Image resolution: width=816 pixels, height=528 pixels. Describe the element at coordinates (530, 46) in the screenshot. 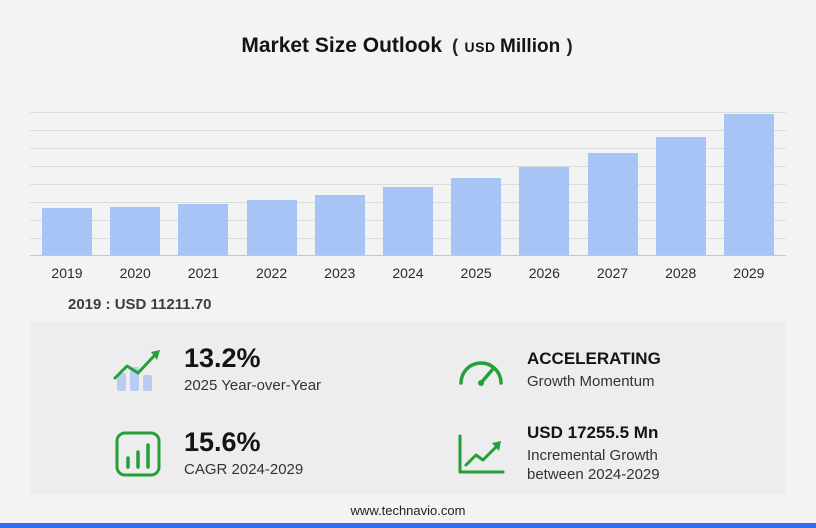

I see `unit-label: Million` at that location.